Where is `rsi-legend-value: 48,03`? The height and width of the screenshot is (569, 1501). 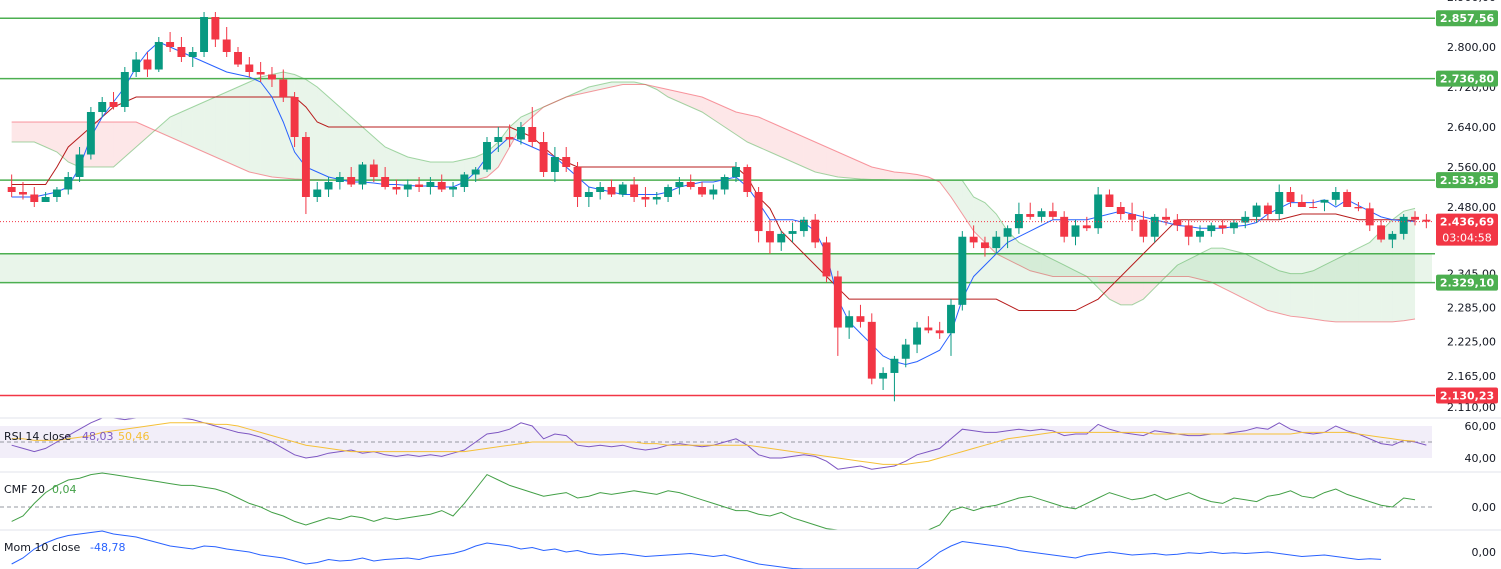
rsi-legend-value: 48,03 is located at coordinates (98, 436).